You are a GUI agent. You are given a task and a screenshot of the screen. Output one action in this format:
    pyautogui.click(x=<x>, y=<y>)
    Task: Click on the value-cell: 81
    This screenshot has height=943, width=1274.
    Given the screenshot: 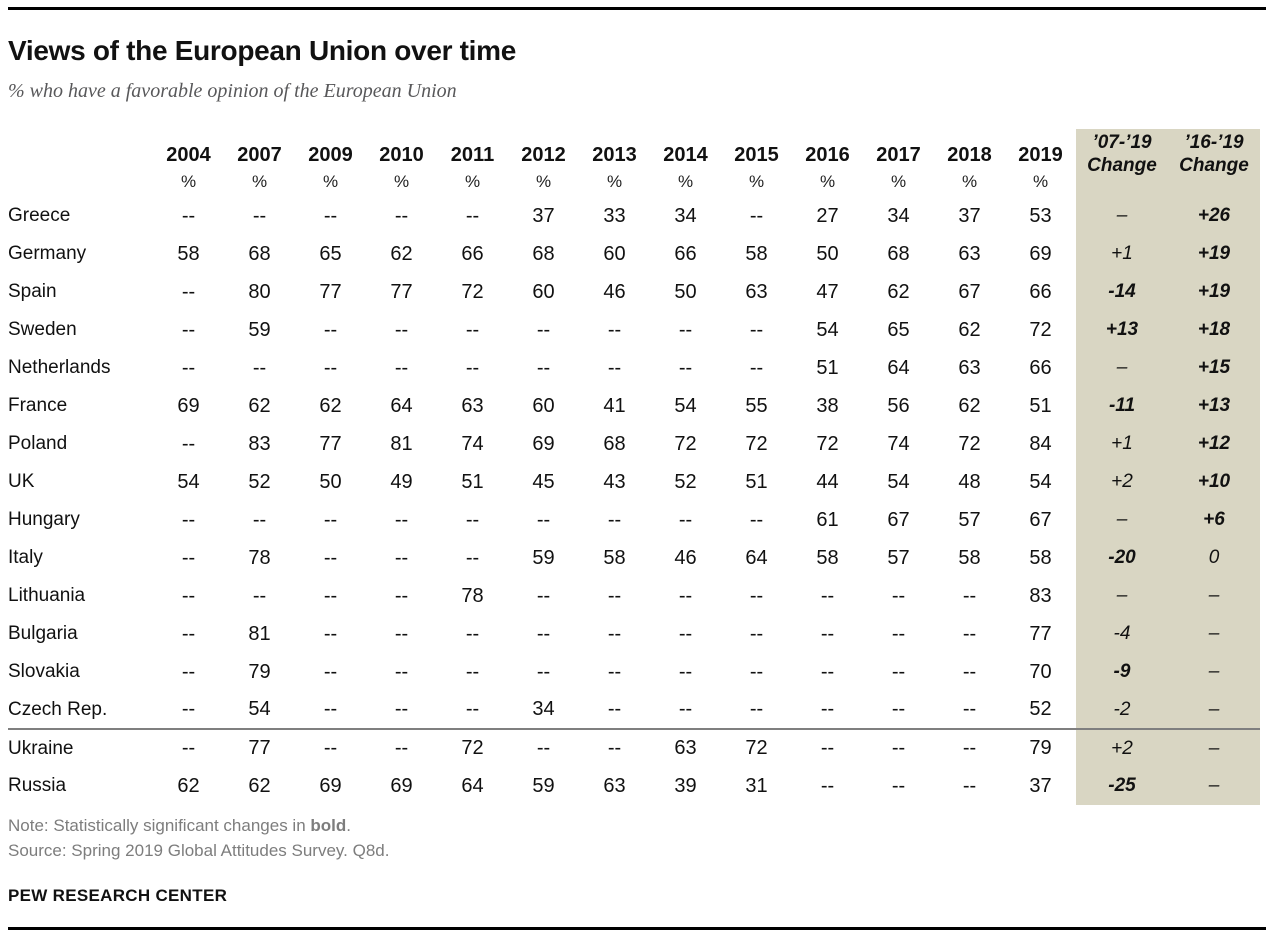 What is the action you would take?
    pyautogui.click(x=259, y=633)
    